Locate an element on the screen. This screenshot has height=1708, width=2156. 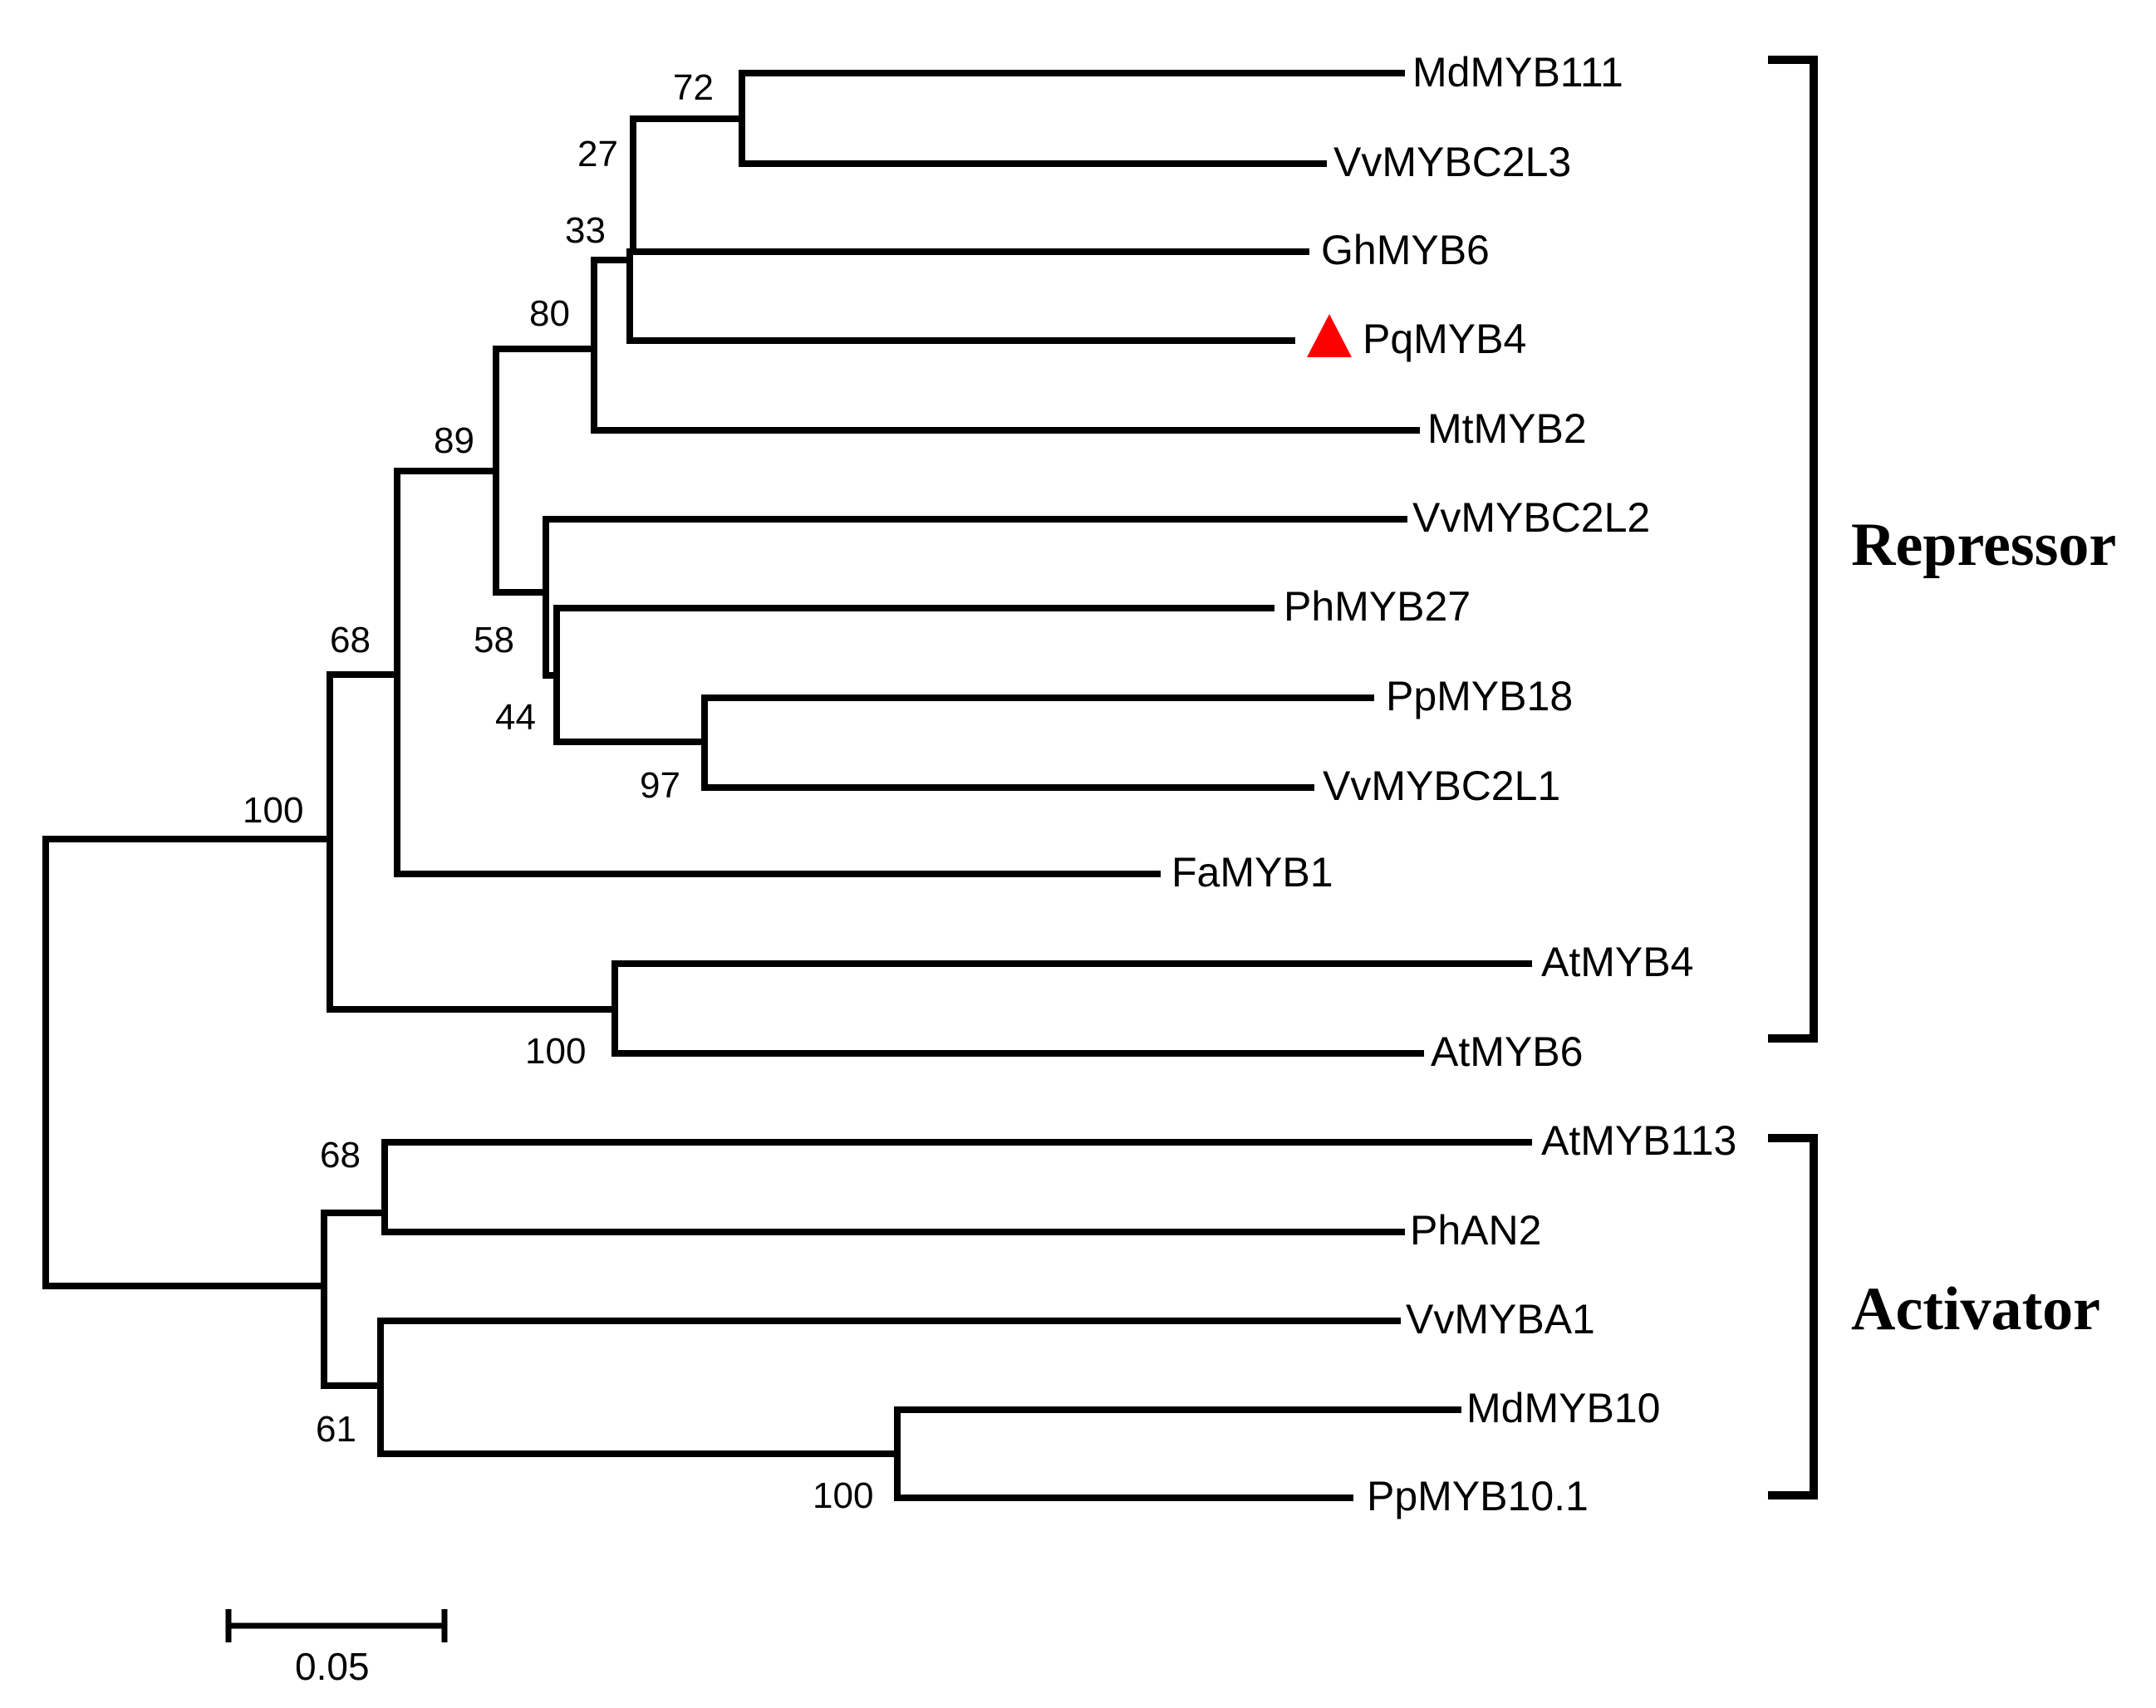
scale-bar: 0.05 is located at coordinates (336, 1649).